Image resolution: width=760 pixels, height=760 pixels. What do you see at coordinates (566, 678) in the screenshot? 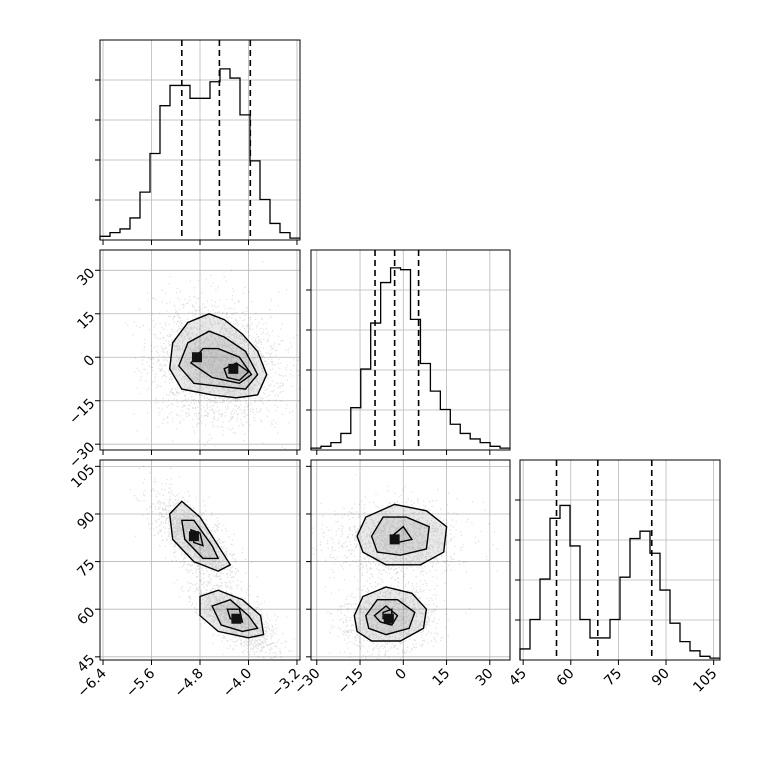
I see `x-tick-label: 60` at bounding box center [566, 678].